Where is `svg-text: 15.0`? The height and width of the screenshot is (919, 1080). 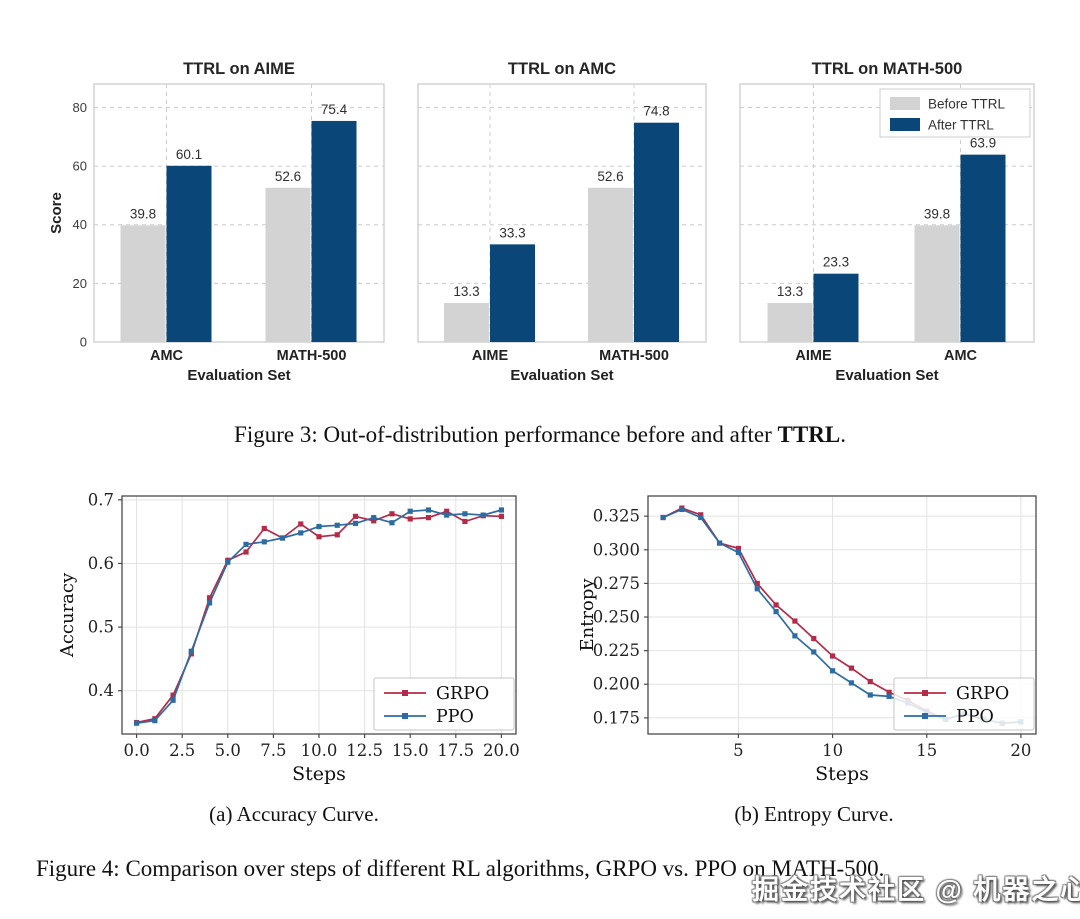
svg-text: 15.0 is located at coordinates (410, 750).